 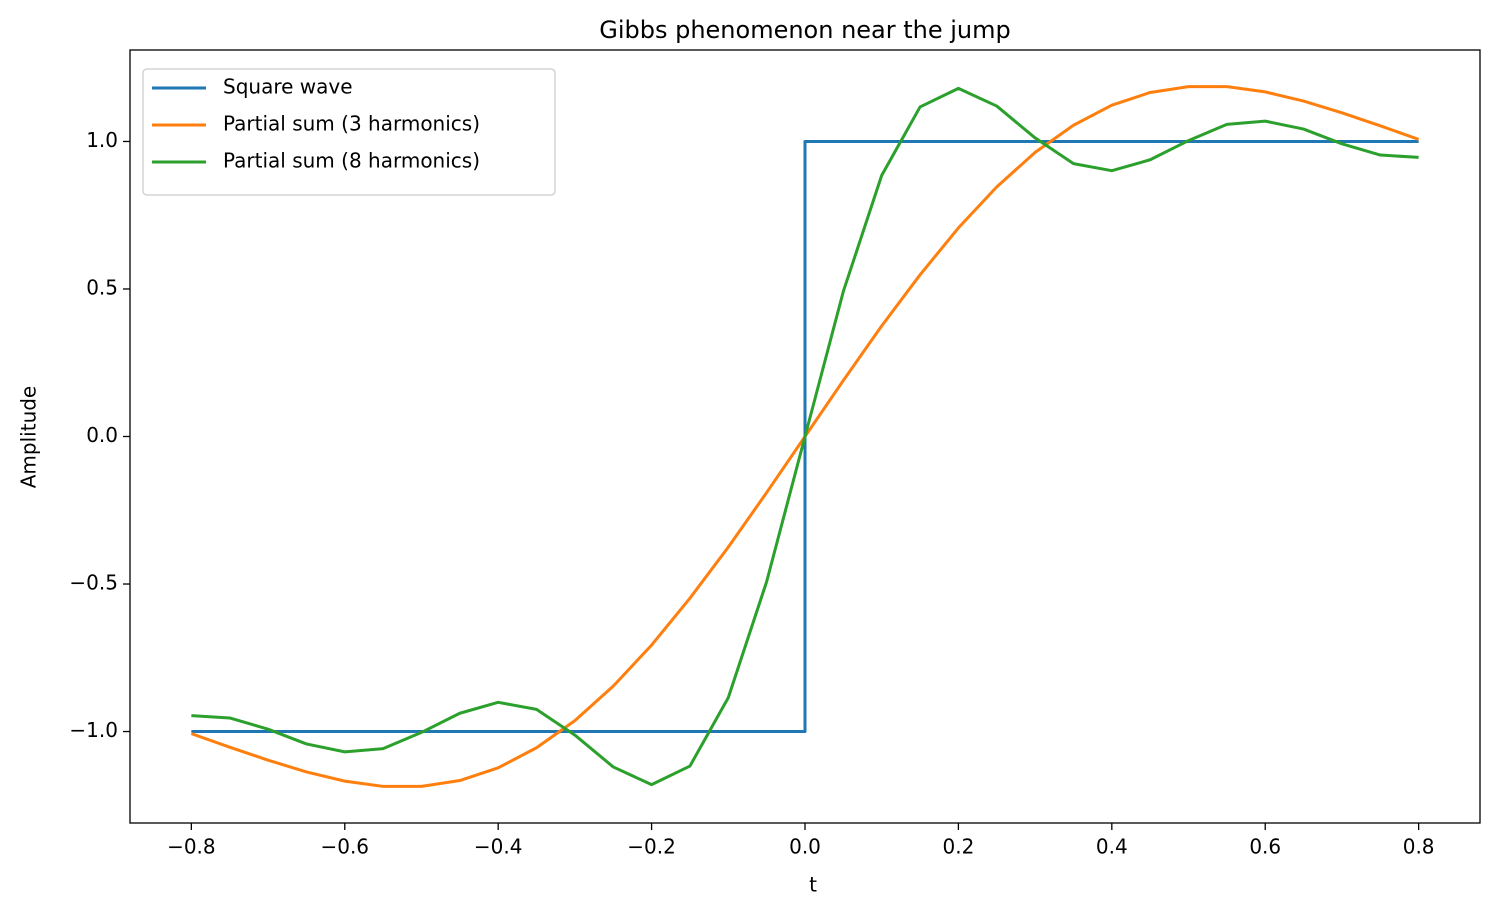 I want to click on x-tick-label: 0.0, so click(x=805, y=847).